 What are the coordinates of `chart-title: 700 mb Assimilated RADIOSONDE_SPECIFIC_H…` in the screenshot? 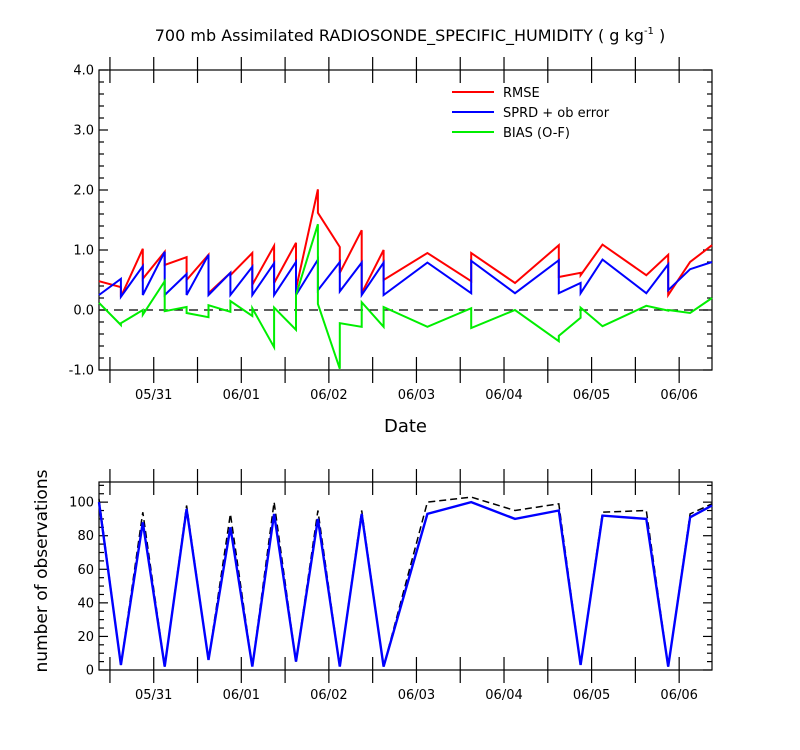 It's located at (410, 36).